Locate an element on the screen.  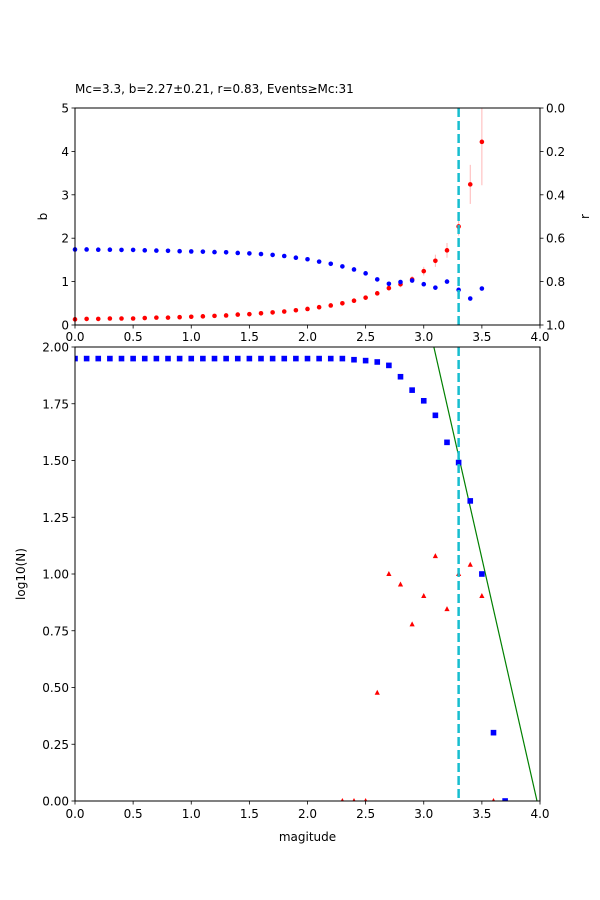
right-y-tick-label: 0.6 is located at coordinates (555, 239).